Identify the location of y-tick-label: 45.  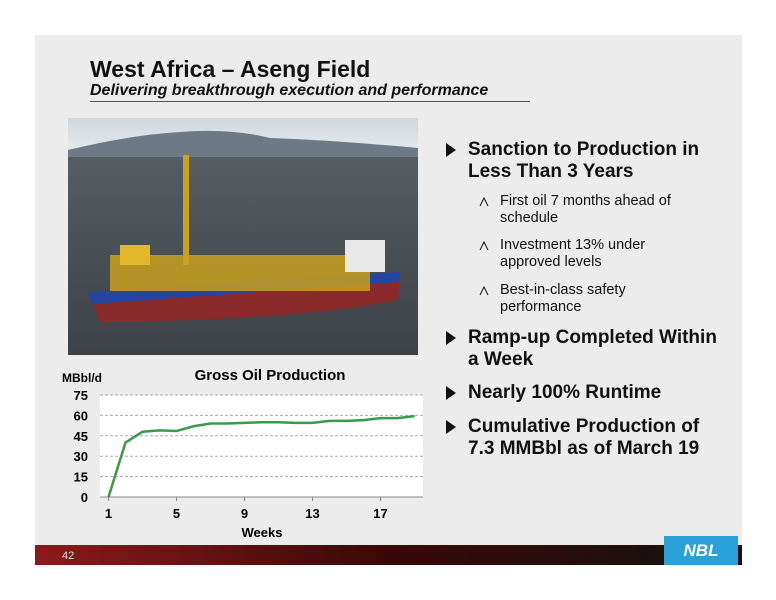
(81, 436).